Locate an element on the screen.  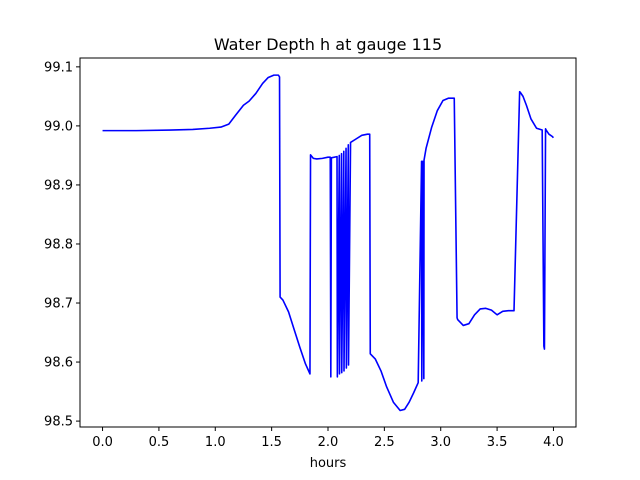
x-axis: 0.0 0.5 1.0 1.5 2.0 2.5 3.0 3.5 4.0 is located at coordinates (328, 438).